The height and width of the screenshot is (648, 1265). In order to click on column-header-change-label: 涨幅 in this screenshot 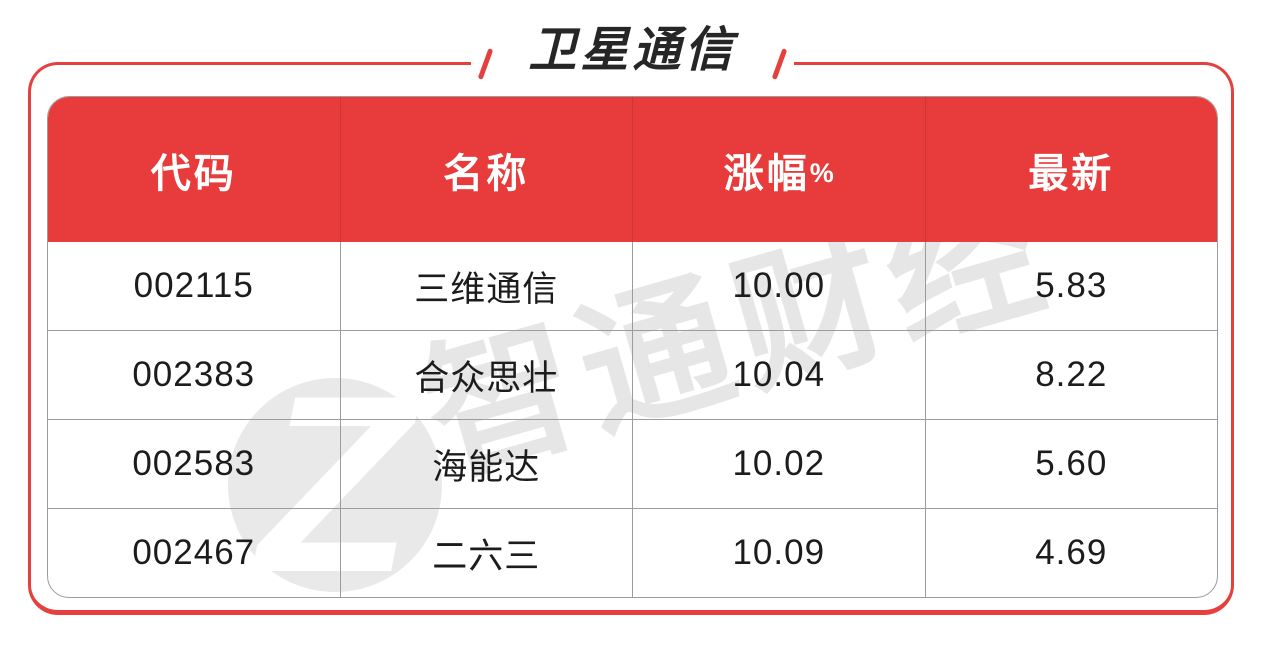, I will do `click(766, 173)`.